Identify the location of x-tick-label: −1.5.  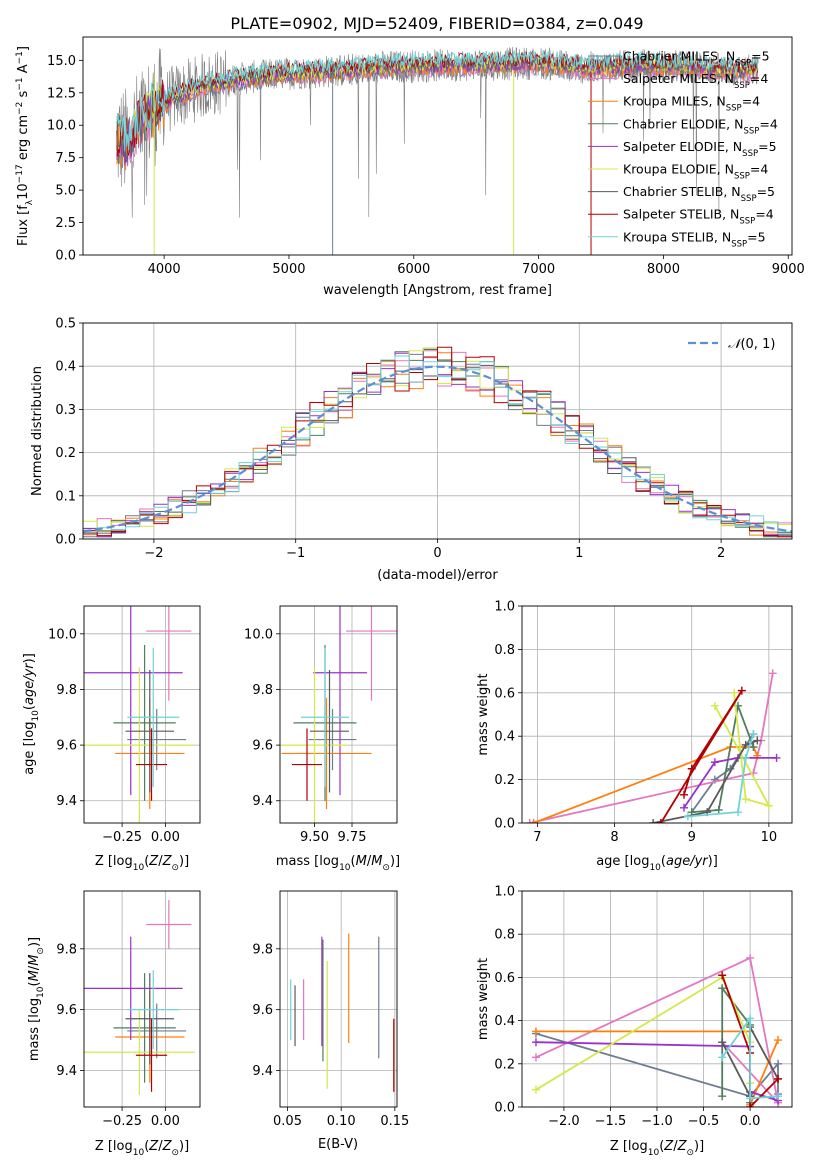
(611, 1121).